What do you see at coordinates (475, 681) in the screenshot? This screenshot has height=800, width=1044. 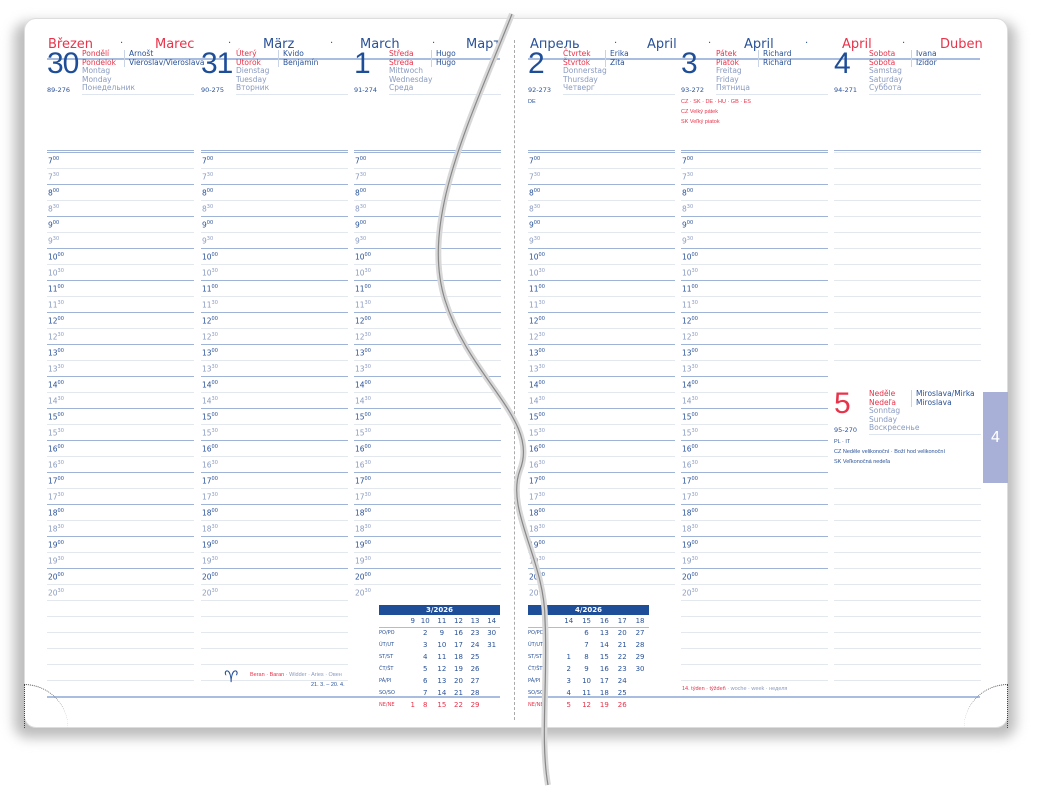 I see `calendar-date: 27` at bounding box center [475, 681].